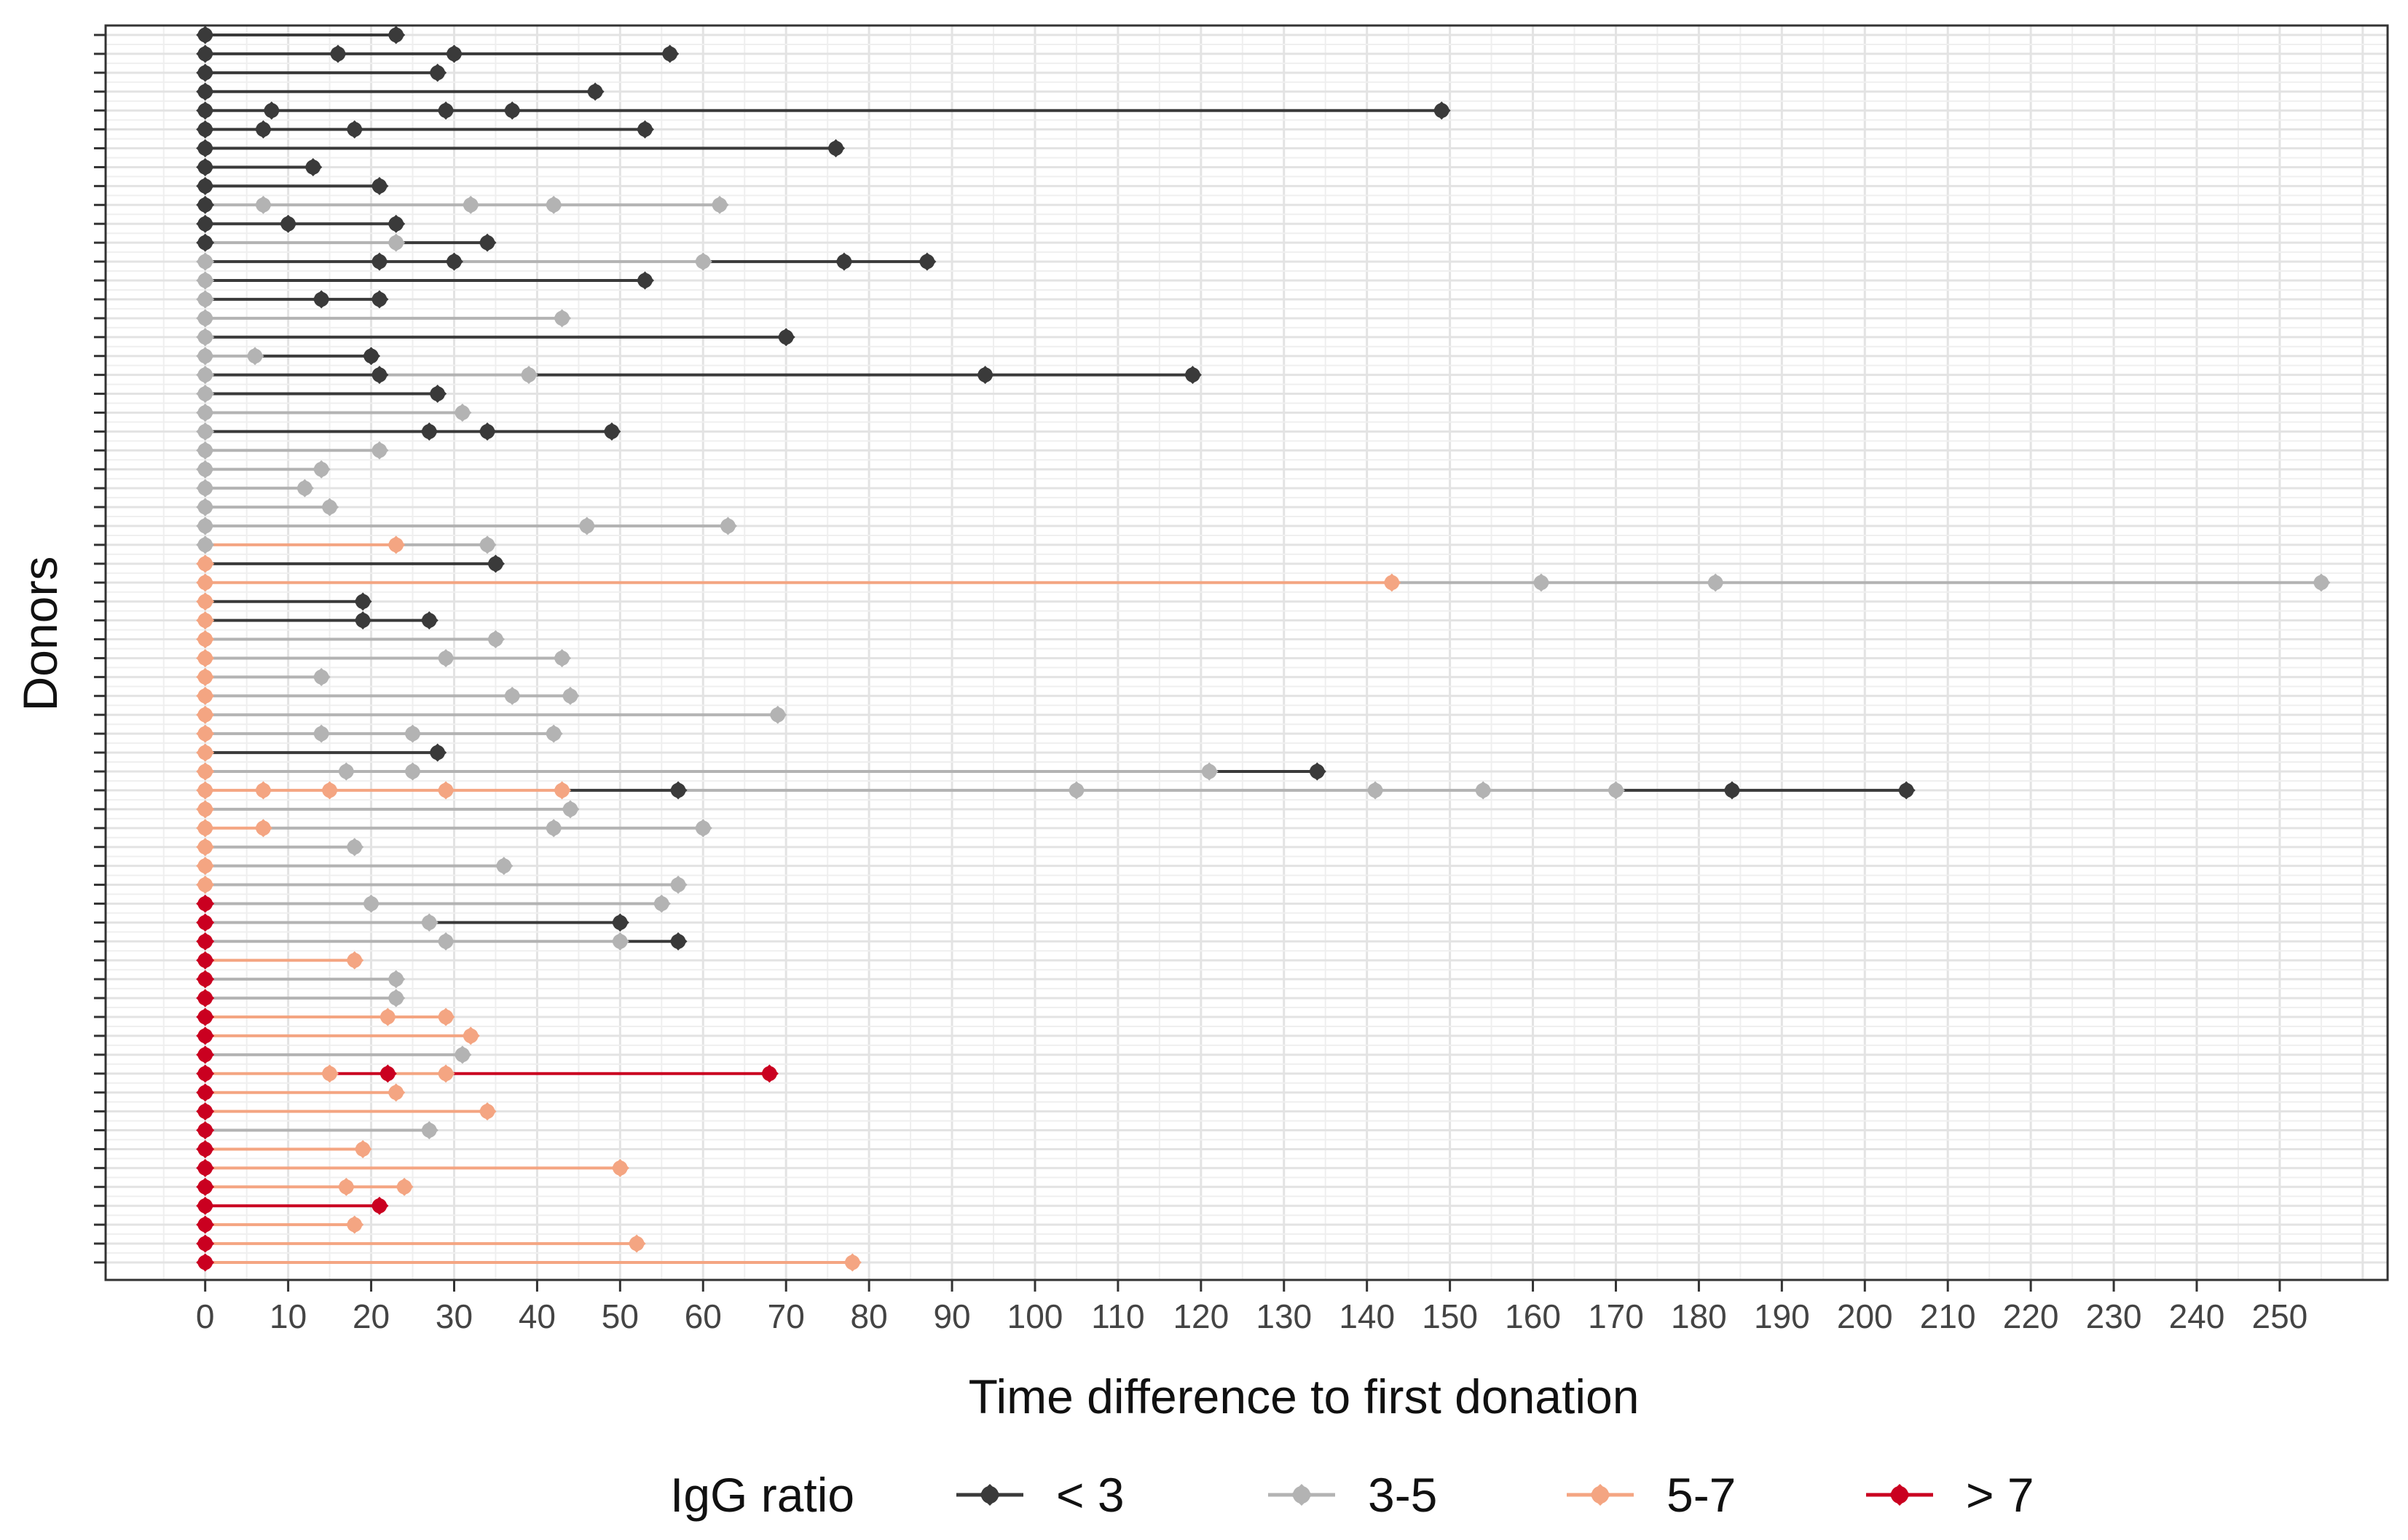  What do you see at coordinates (205, 1316) in the screenshot?
I see `x-tick-label: 0` at bounding box center [205, 1316].